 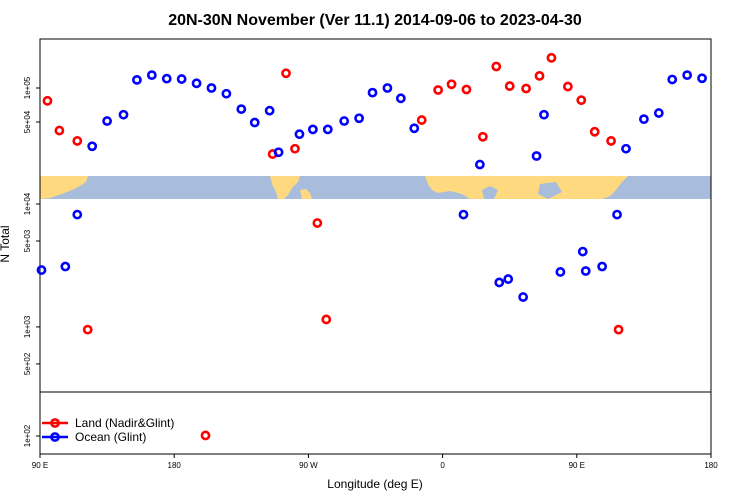 What do you see at coordinates (27, 363) in the screenshot?
I see `y-tick-label: 5e+02` at bounding box center [27, 363].